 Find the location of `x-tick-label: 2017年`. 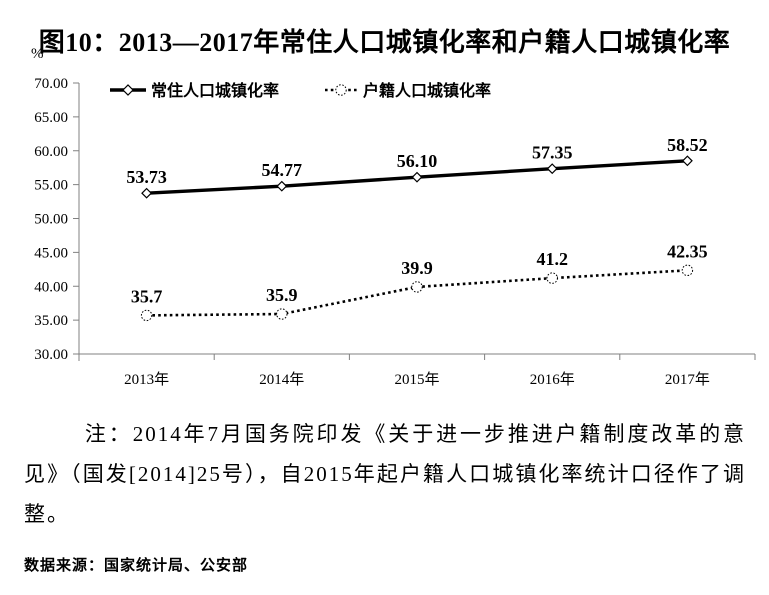

x-tick-label: 2017年 is located at coordinates (687, 379).